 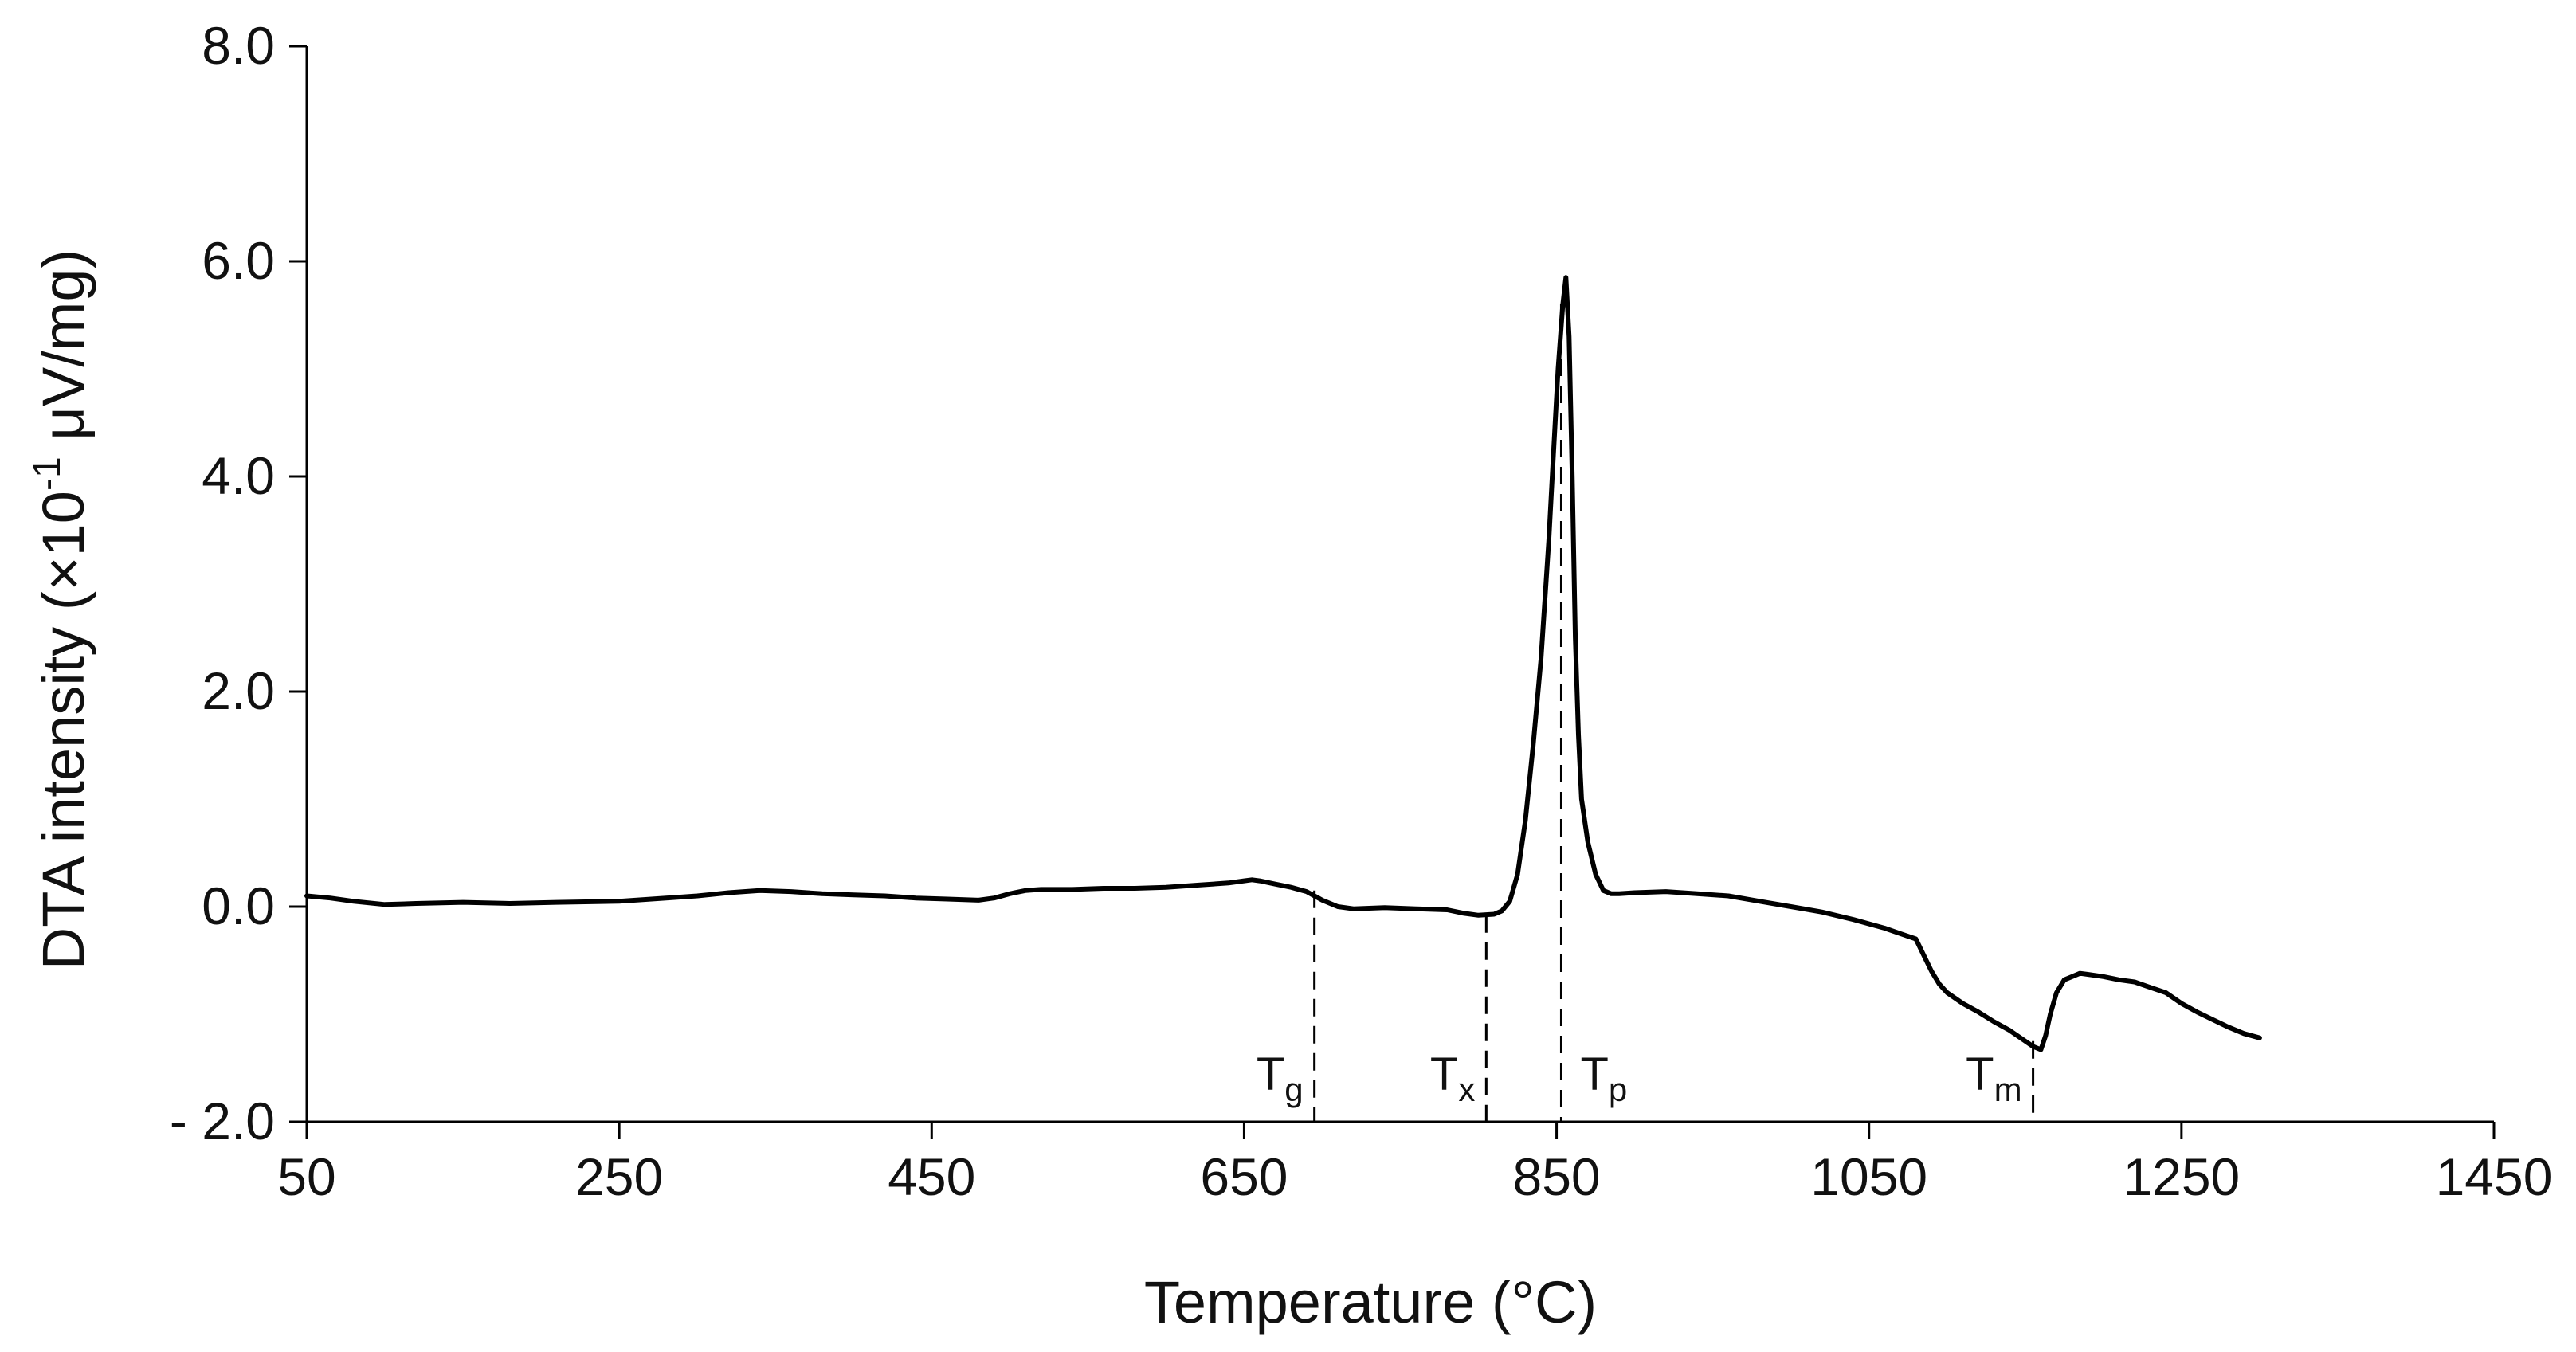 I want to click on x-tick-label: 650, so click(x=1244, y=1176).